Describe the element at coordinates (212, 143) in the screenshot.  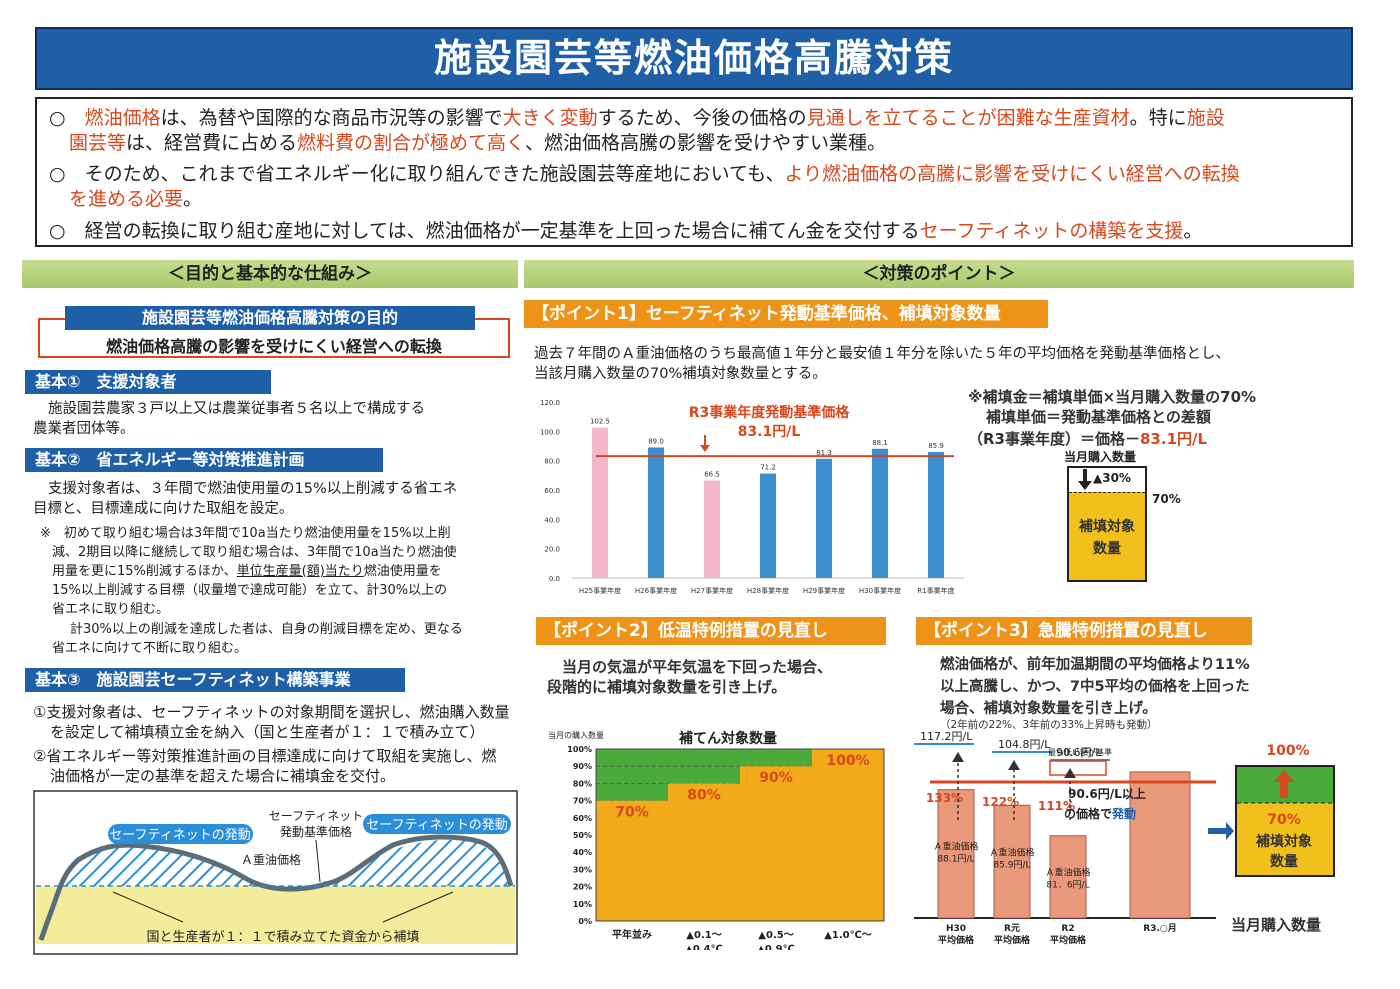
I see `text: は、経営費に占める` at that location.